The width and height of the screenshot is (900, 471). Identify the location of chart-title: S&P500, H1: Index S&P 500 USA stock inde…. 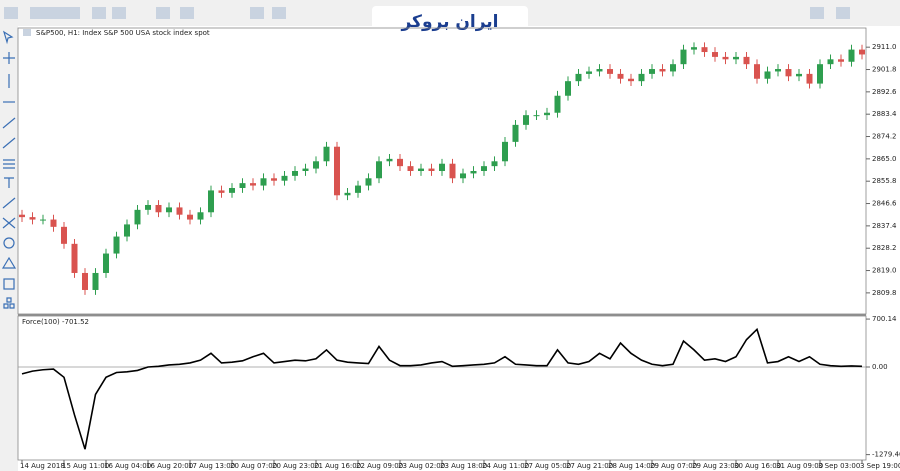
(123, 33).